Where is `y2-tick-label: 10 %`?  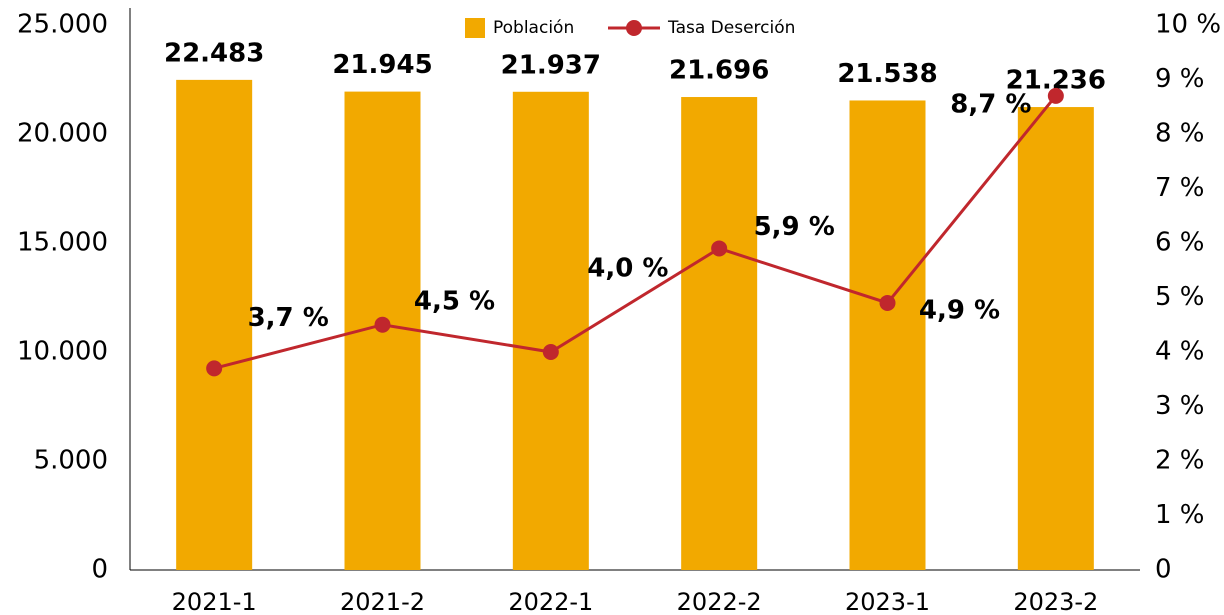 y2-tick-label: 10 % is located at coordinates (1188, 25).